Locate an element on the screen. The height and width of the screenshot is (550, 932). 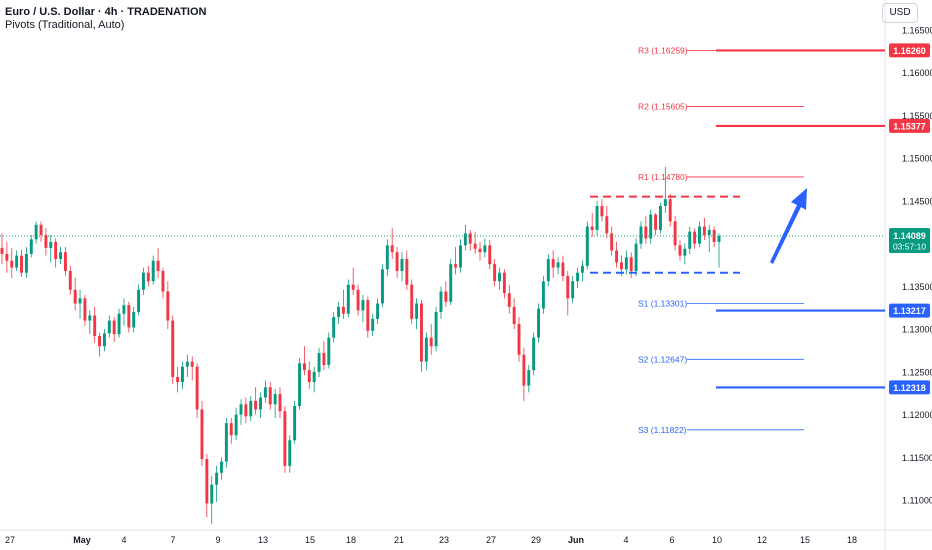
time-tick-label: 15 is located at coordinates (805, 540).